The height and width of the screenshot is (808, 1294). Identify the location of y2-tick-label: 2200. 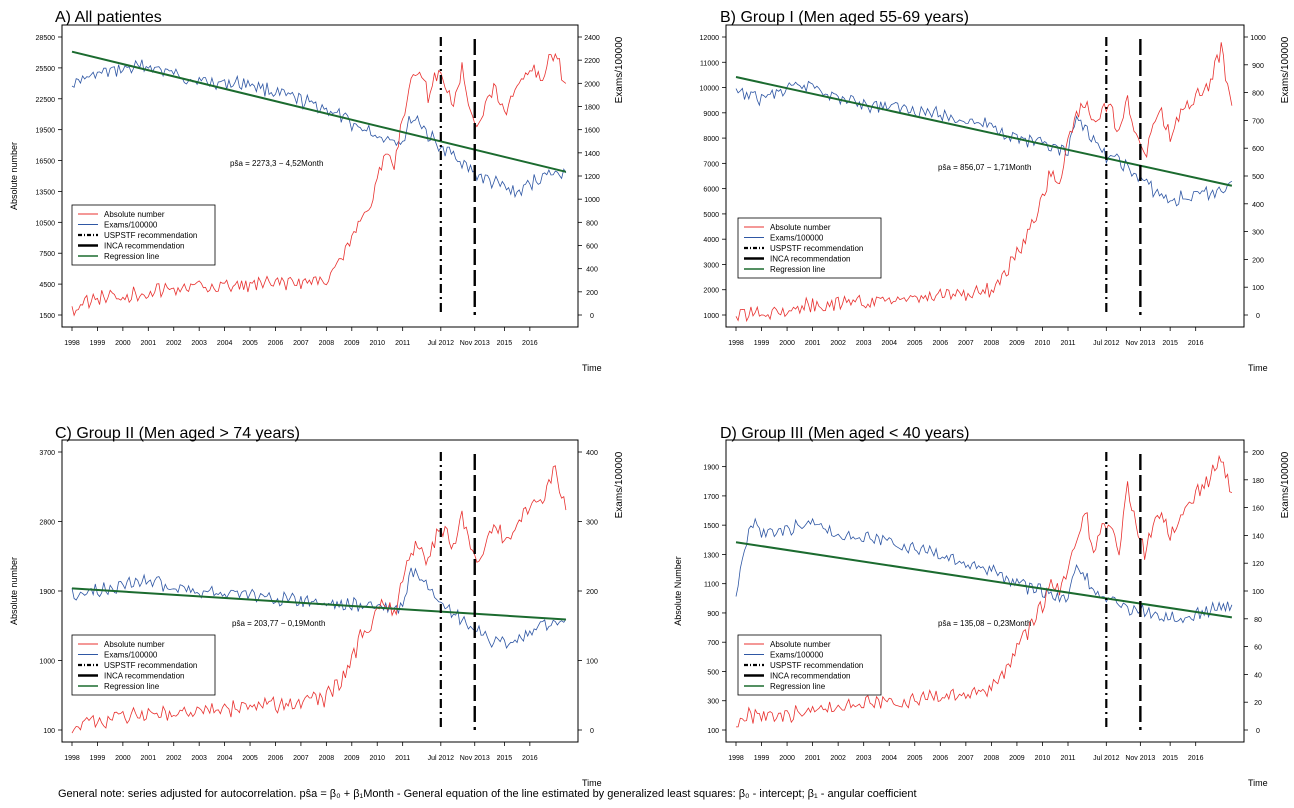
(592, 61).